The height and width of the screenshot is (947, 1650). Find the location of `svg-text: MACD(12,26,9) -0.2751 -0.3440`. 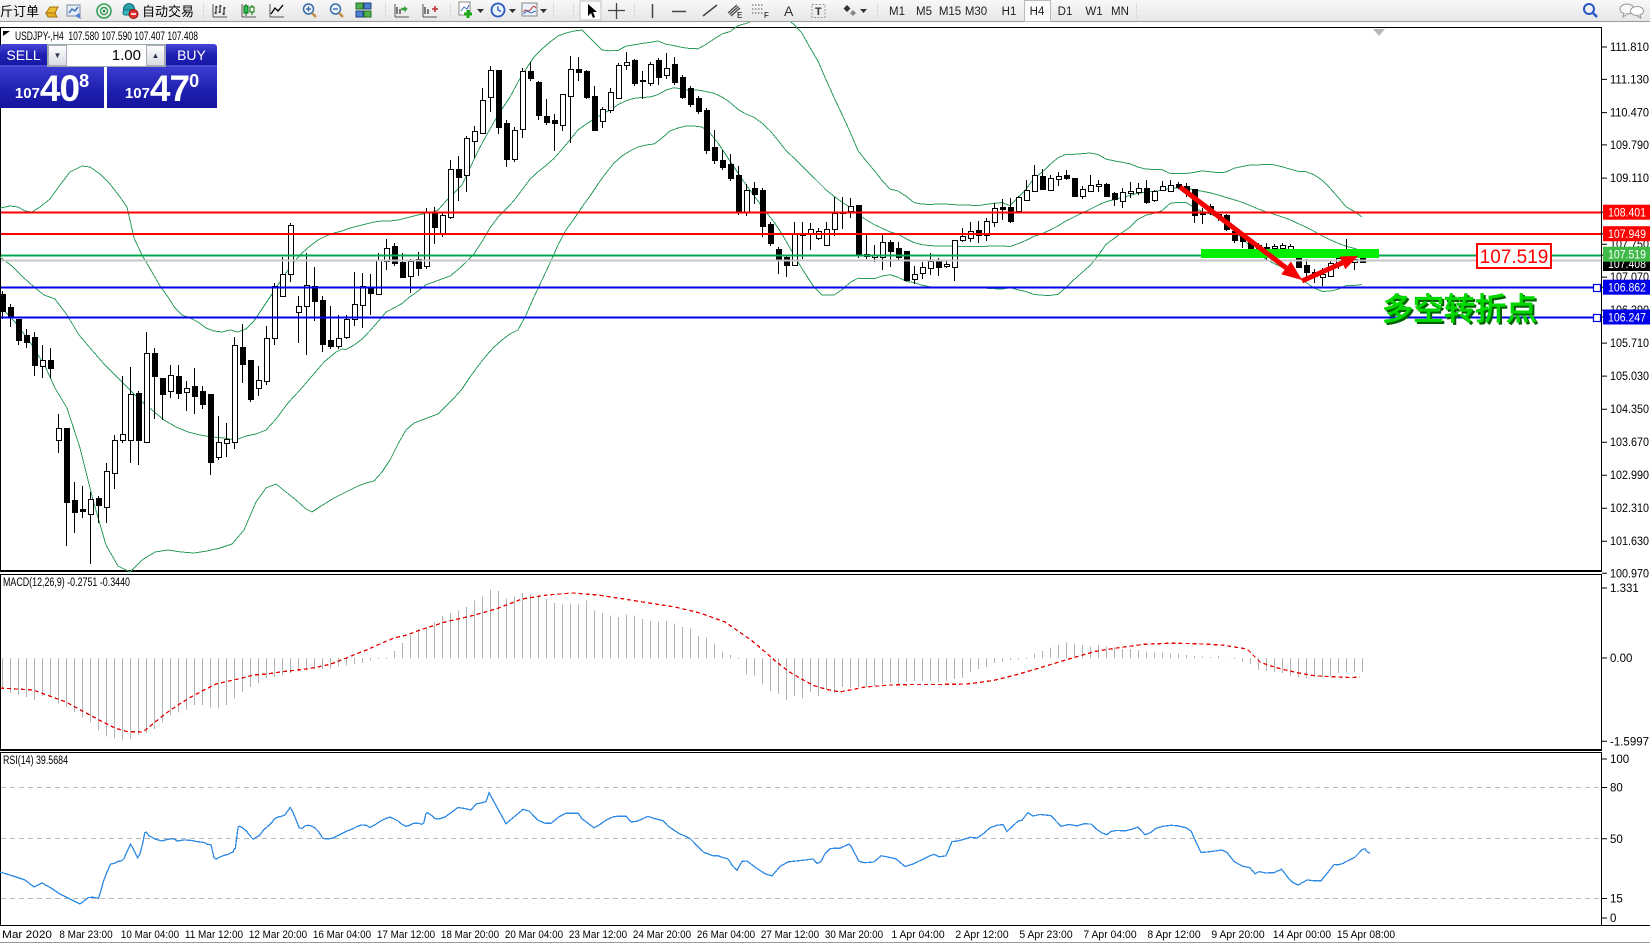

svg-text: MACD(12,26,9) -0.2751 -0.3440 is located at coordinates (66, 583).